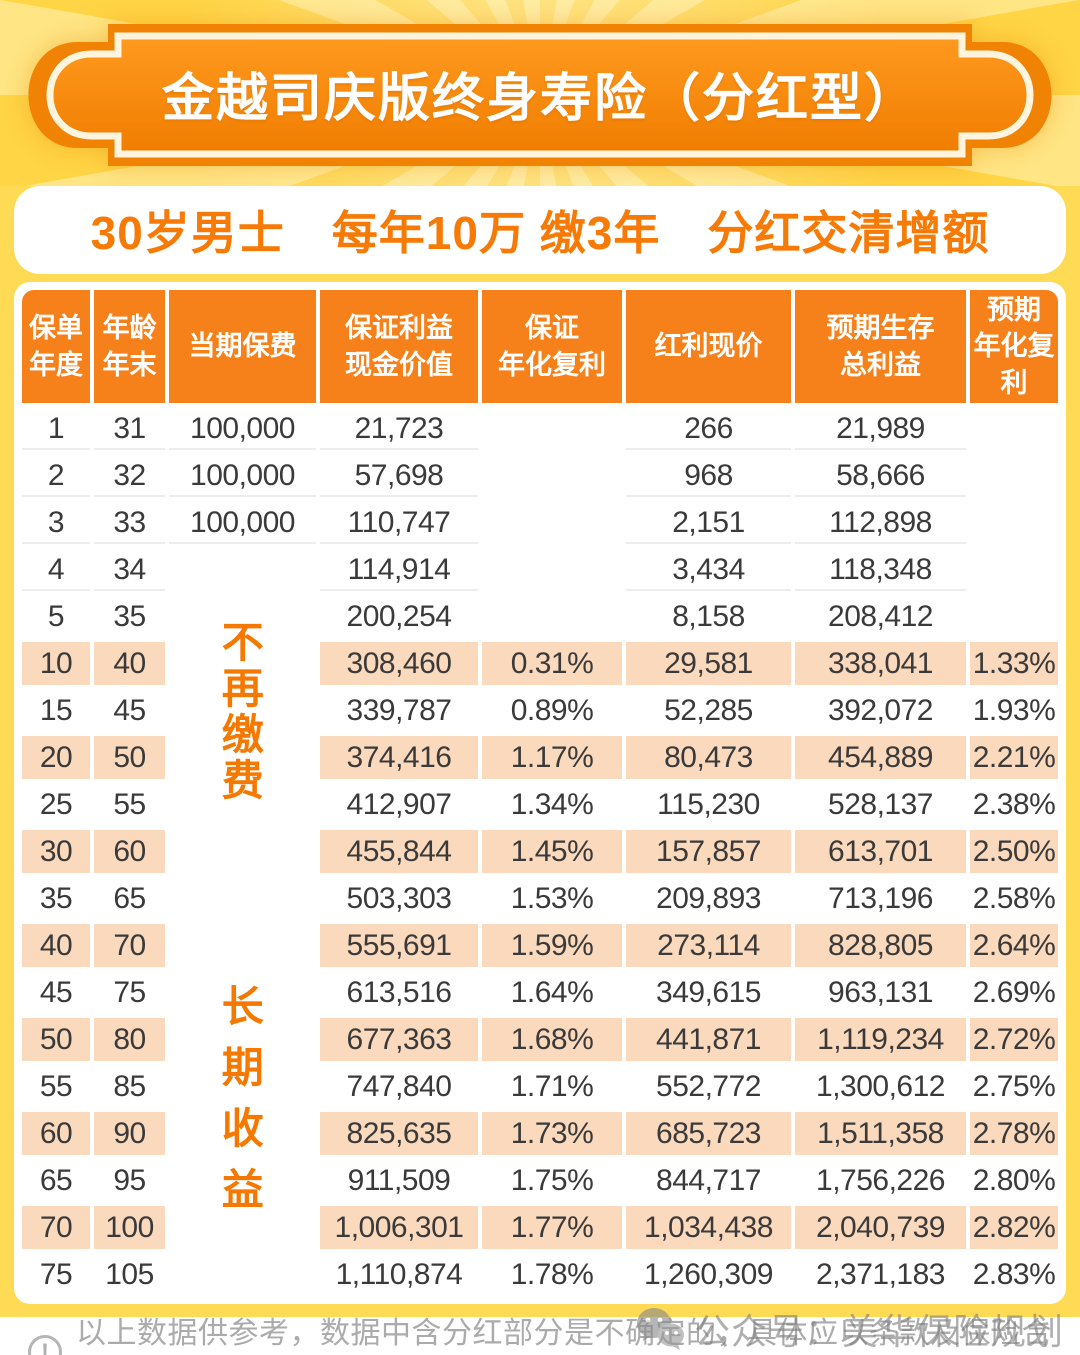 Image resolution: width=1080 pixels, height=1355 pixels. Describe the element at coordinates (56, 1087) in the screenshot. I see `cell-policy-year: 55` at that location.